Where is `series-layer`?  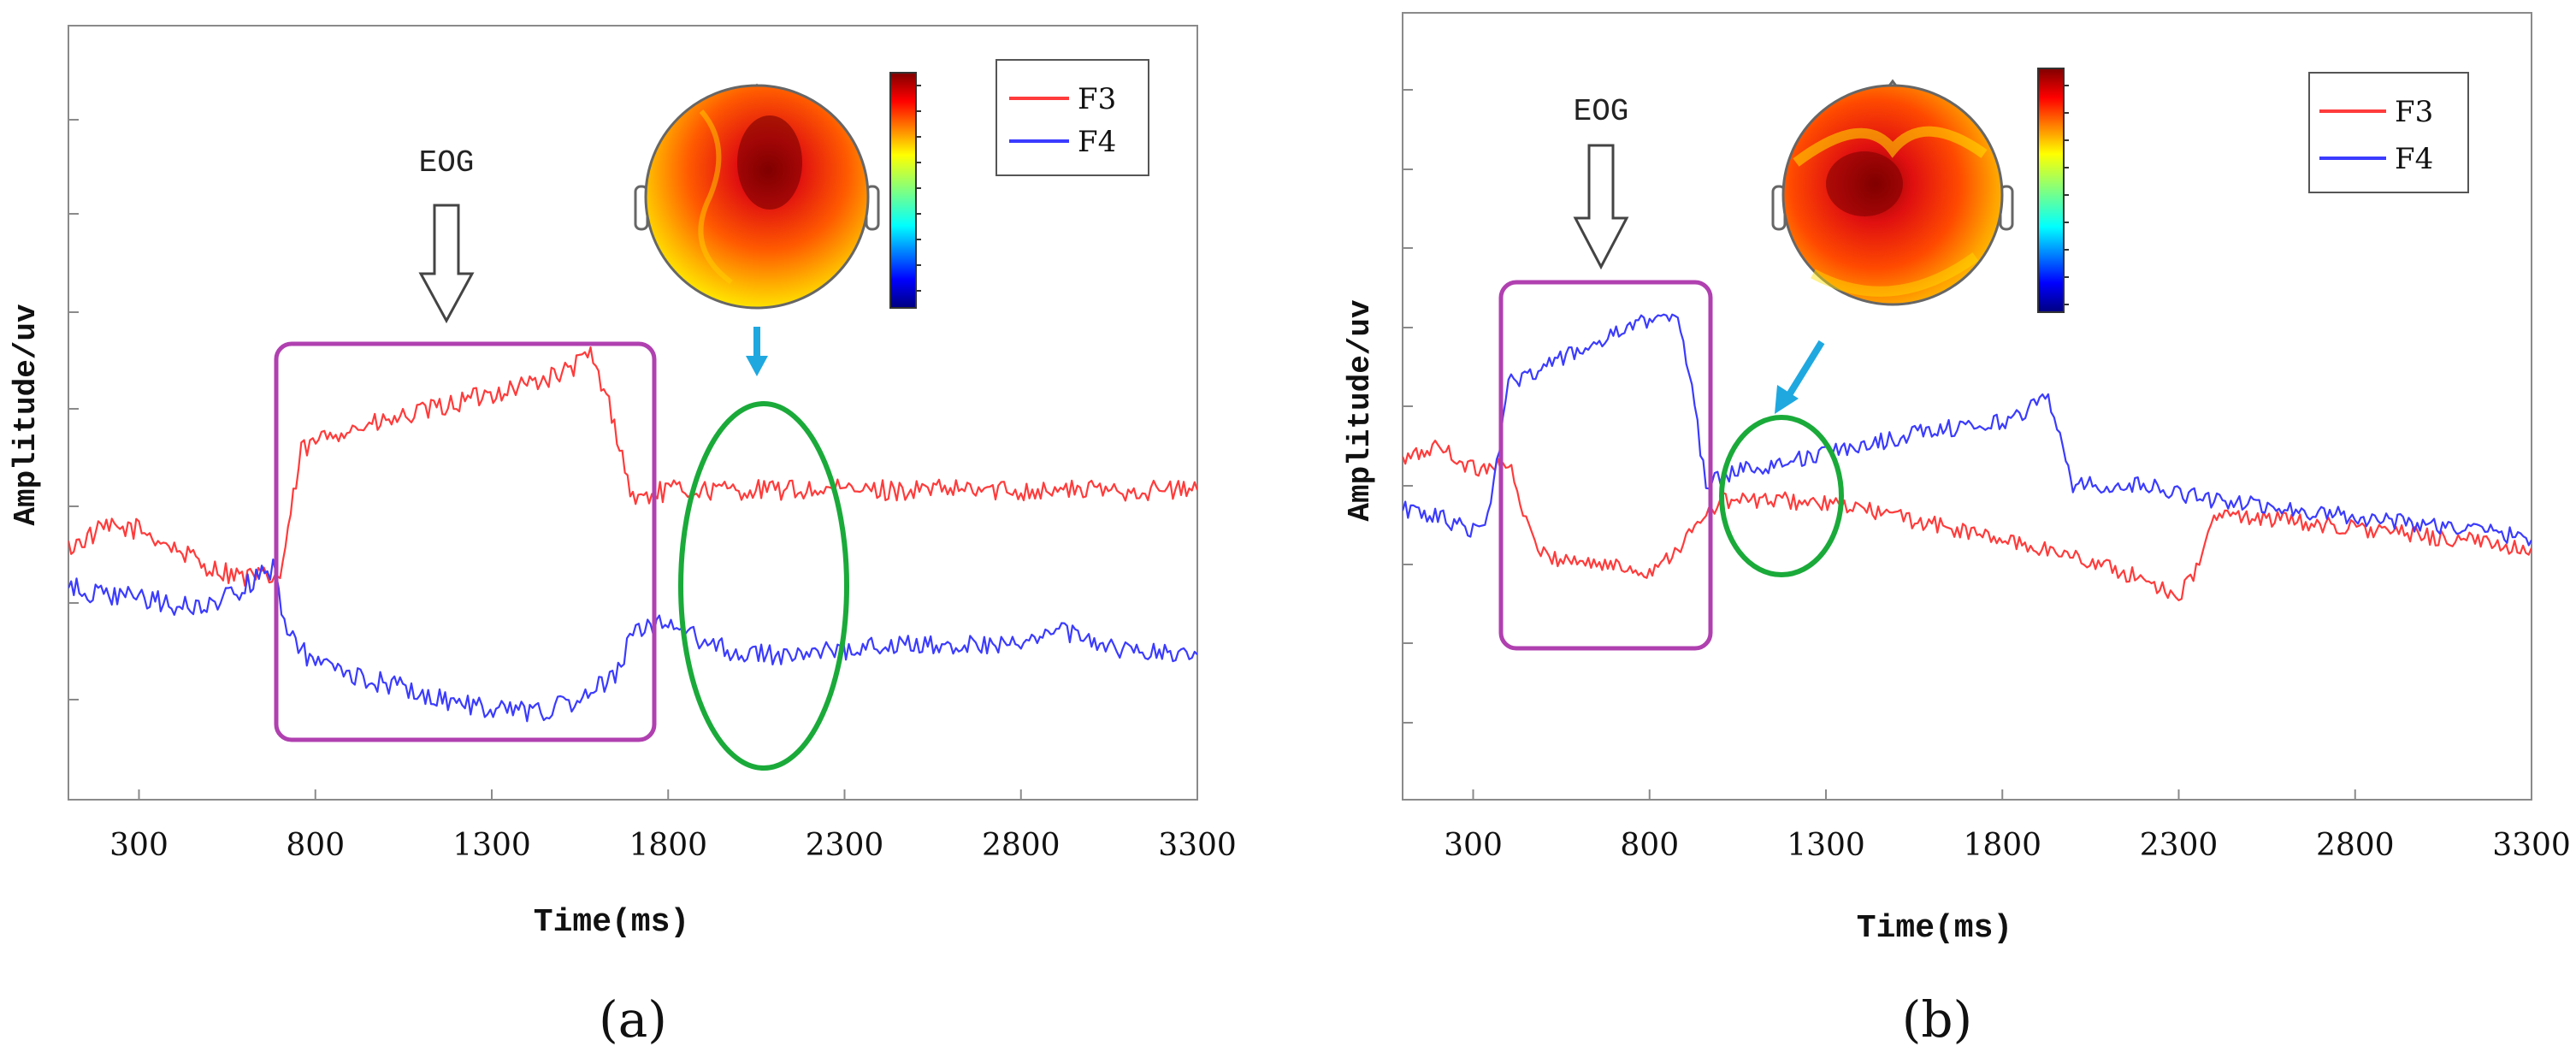 series-layer is located at coordinates (1967, 457).